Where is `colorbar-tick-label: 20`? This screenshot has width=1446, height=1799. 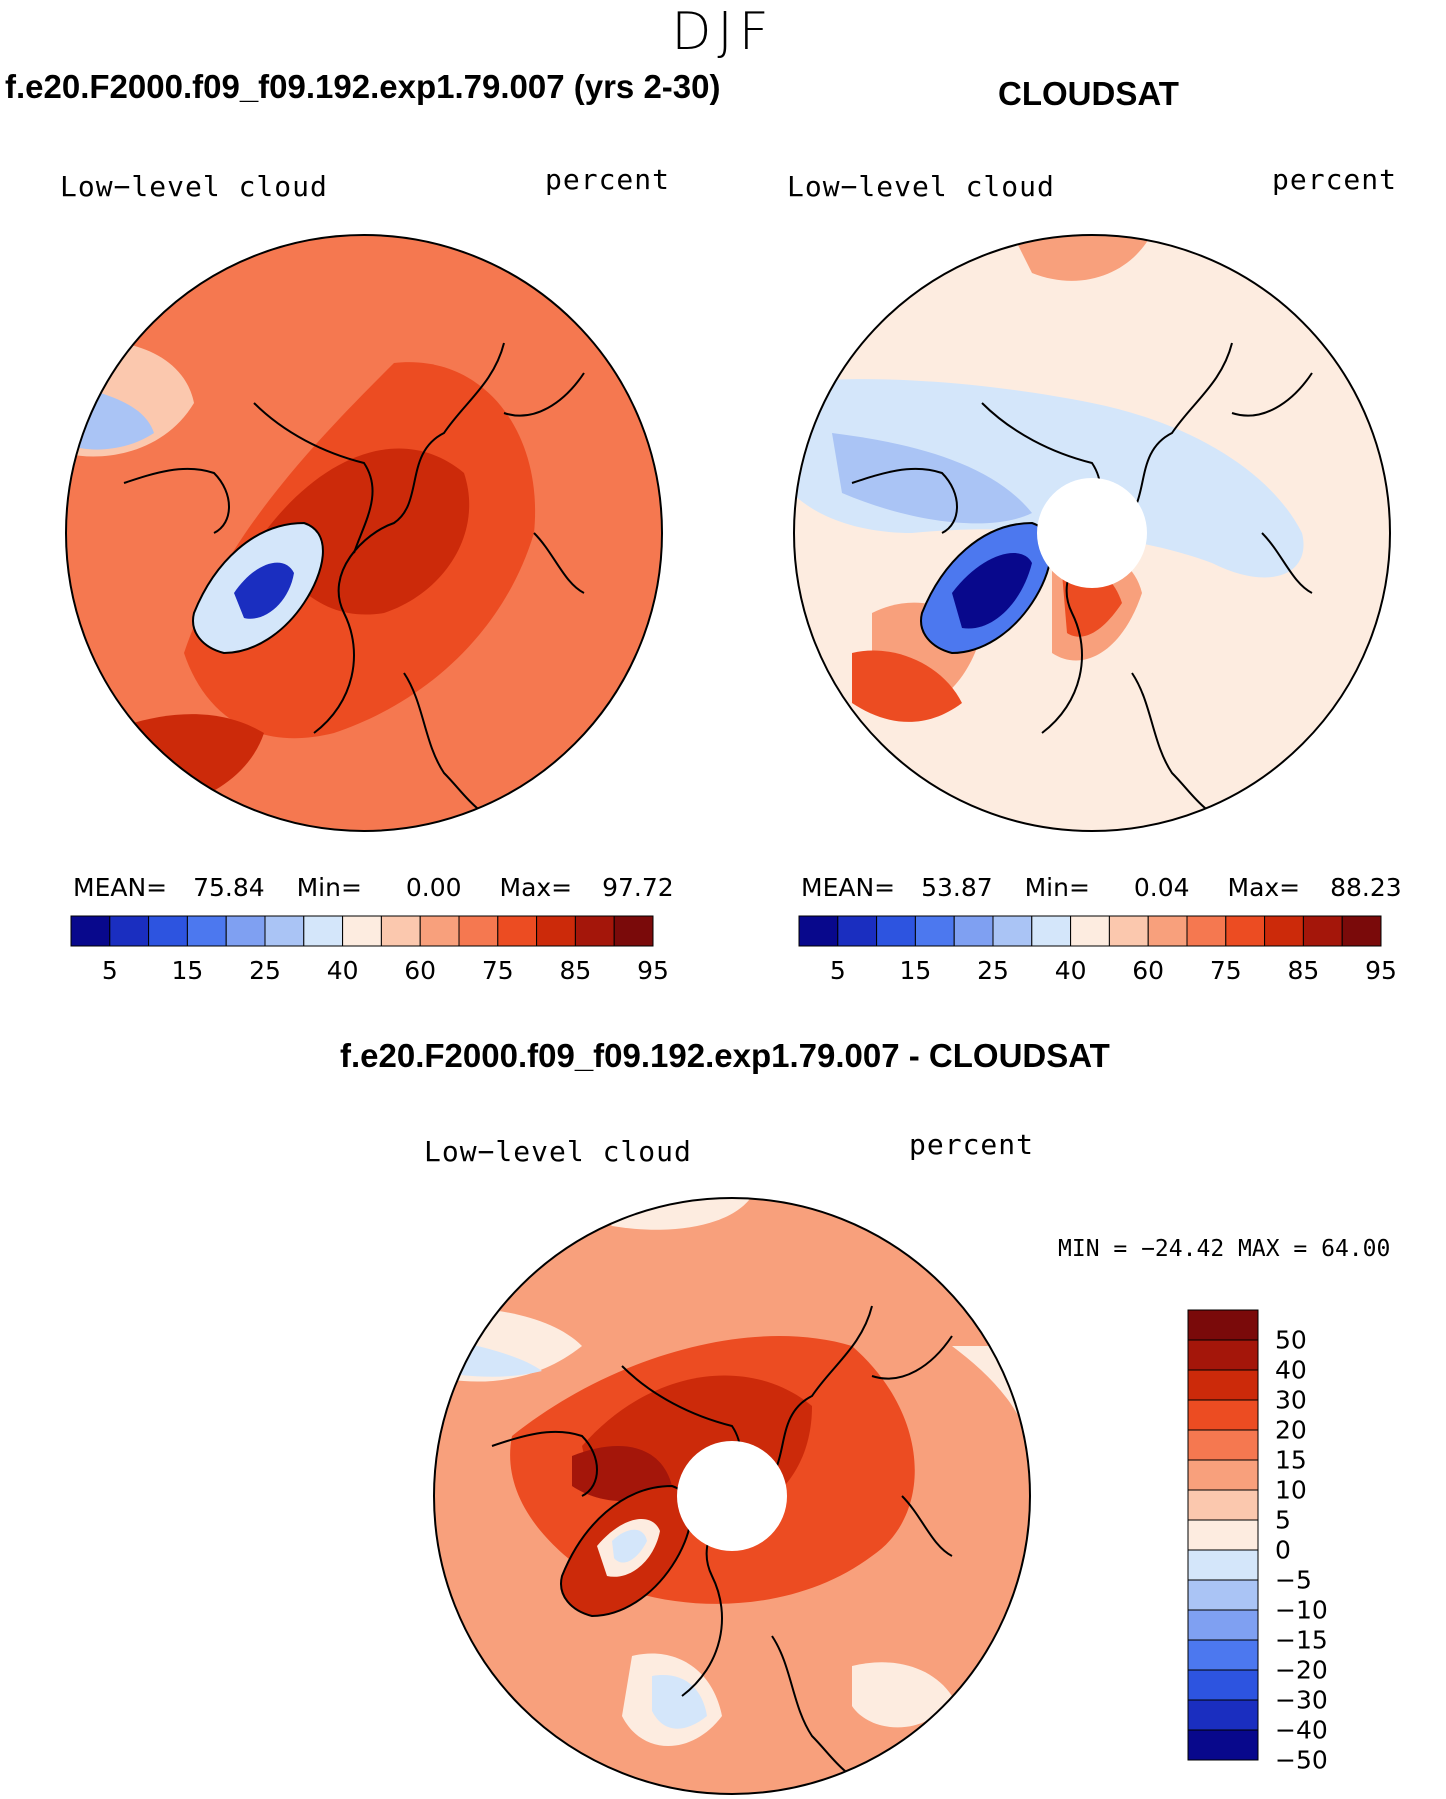
colorbar-tick-label: 20 is located at coordinates (1291, 1430).